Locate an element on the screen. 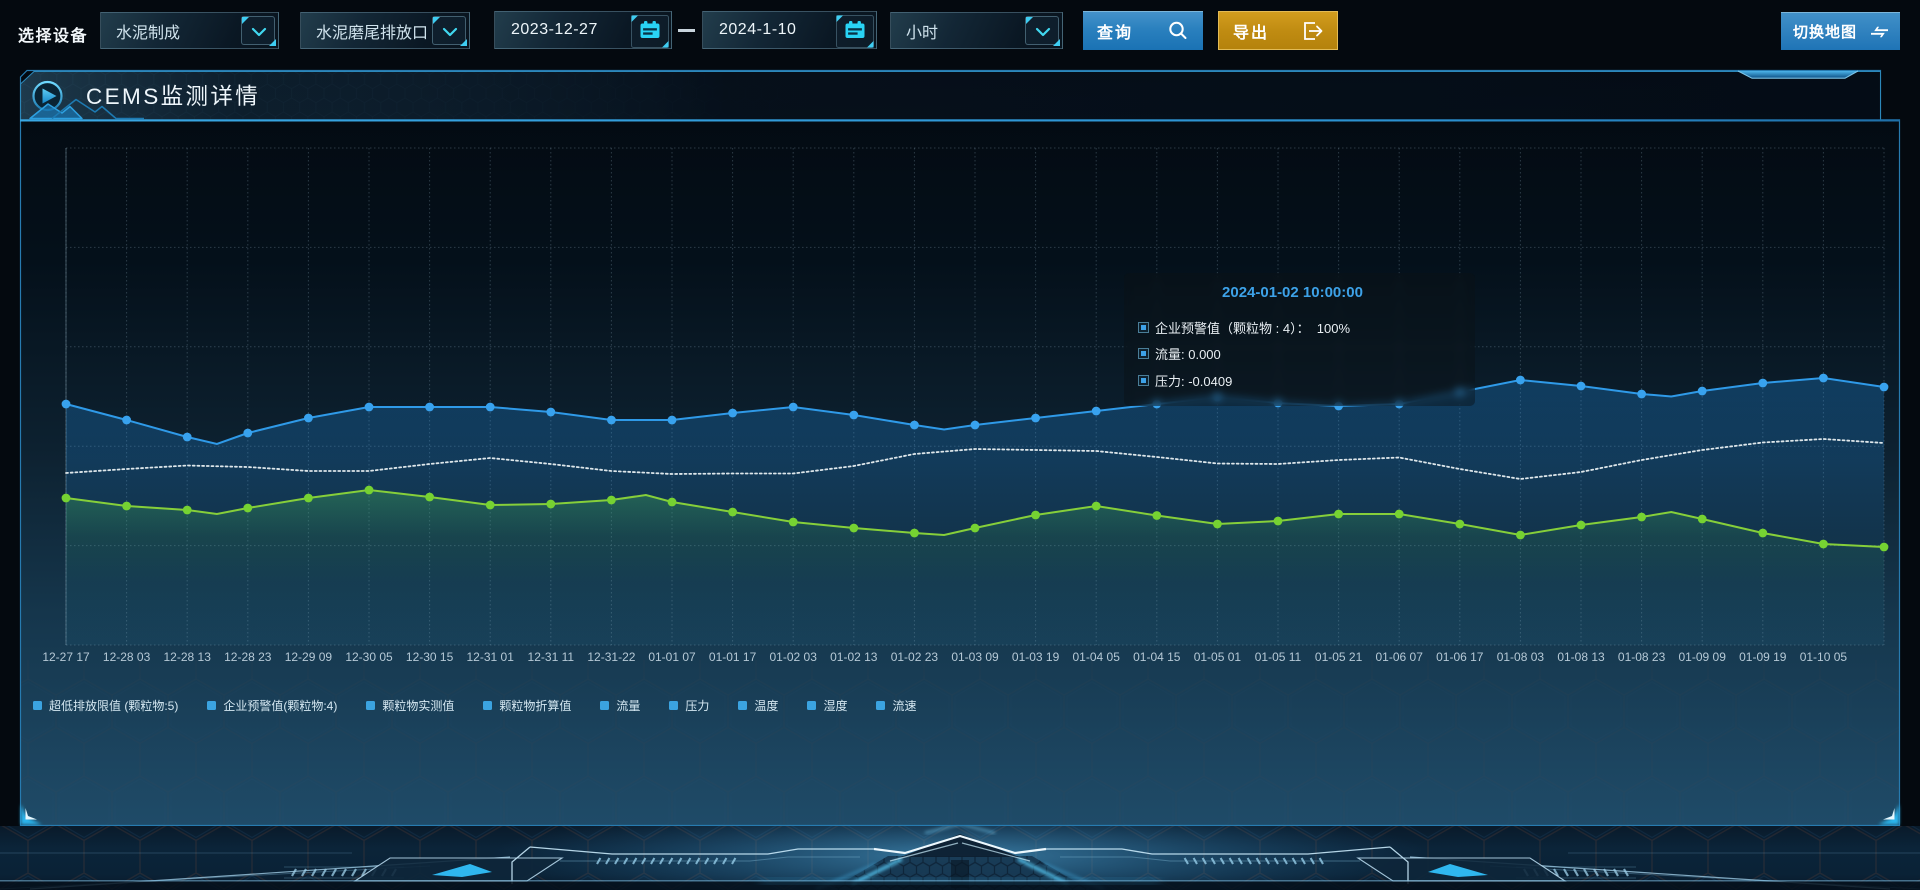  svg-text: 12-29 09 is located at coordinates (309, 657).